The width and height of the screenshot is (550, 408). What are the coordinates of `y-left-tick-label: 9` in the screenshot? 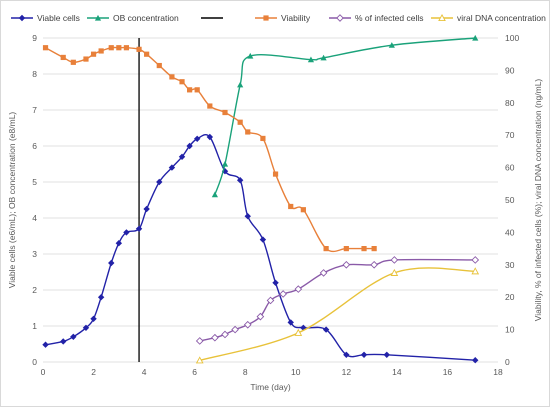 It's located at (34, 38).